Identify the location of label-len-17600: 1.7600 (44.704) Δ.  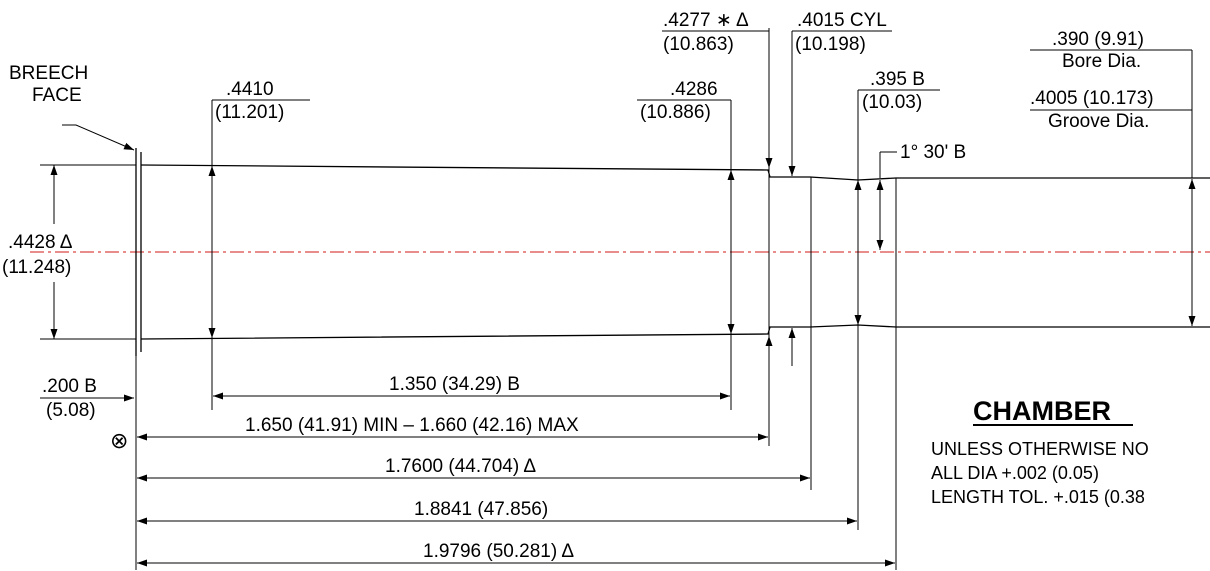
(460, 466).